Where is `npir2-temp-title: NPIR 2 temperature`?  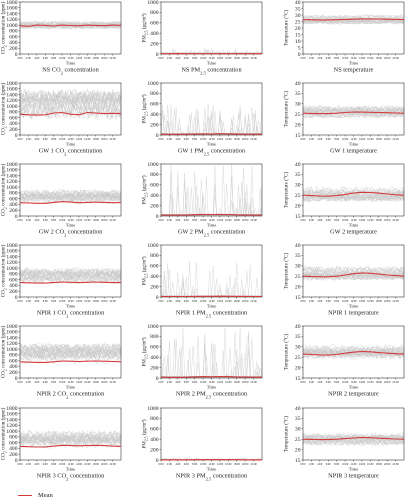
npir2-temp-title: NPIR 2 temperature is located at coordinates (353, 394).